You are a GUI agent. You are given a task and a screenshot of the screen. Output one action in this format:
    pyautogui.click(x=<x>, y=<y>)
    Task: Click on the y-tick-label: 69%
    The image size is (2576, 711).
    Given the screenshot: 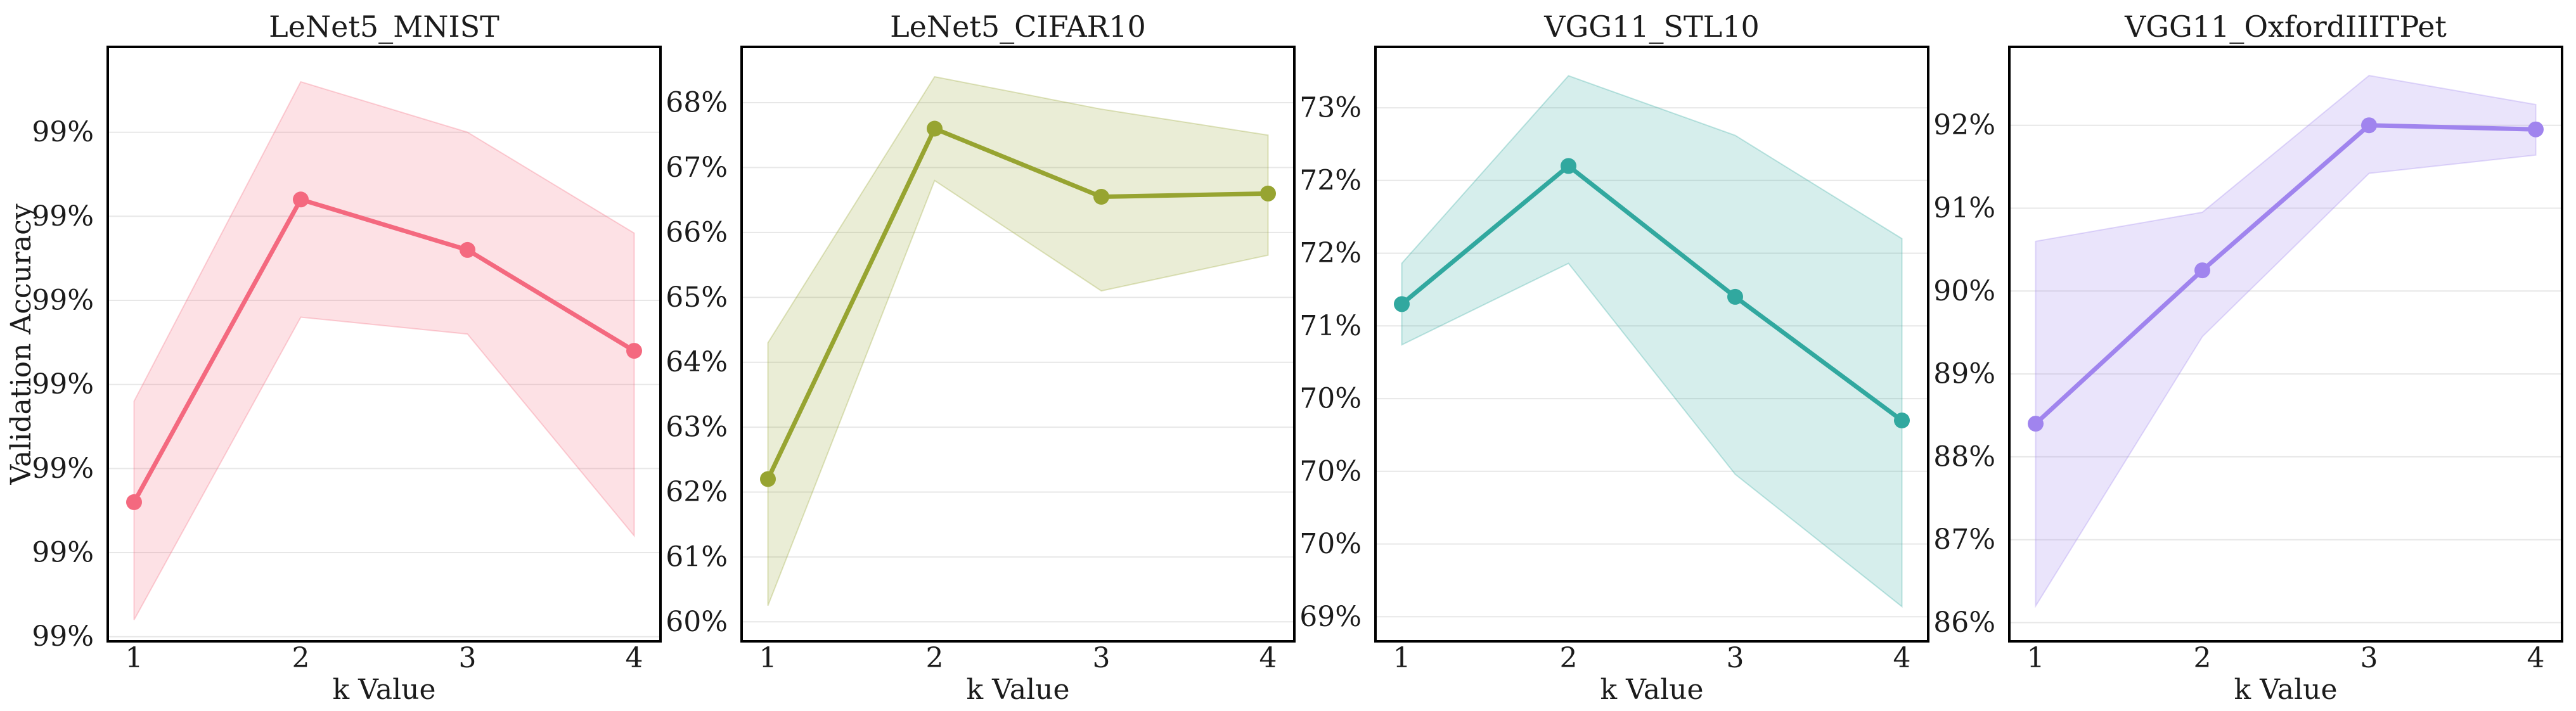 What is the action you would take?
    pyautogui.click(x=1330, y=617)
    